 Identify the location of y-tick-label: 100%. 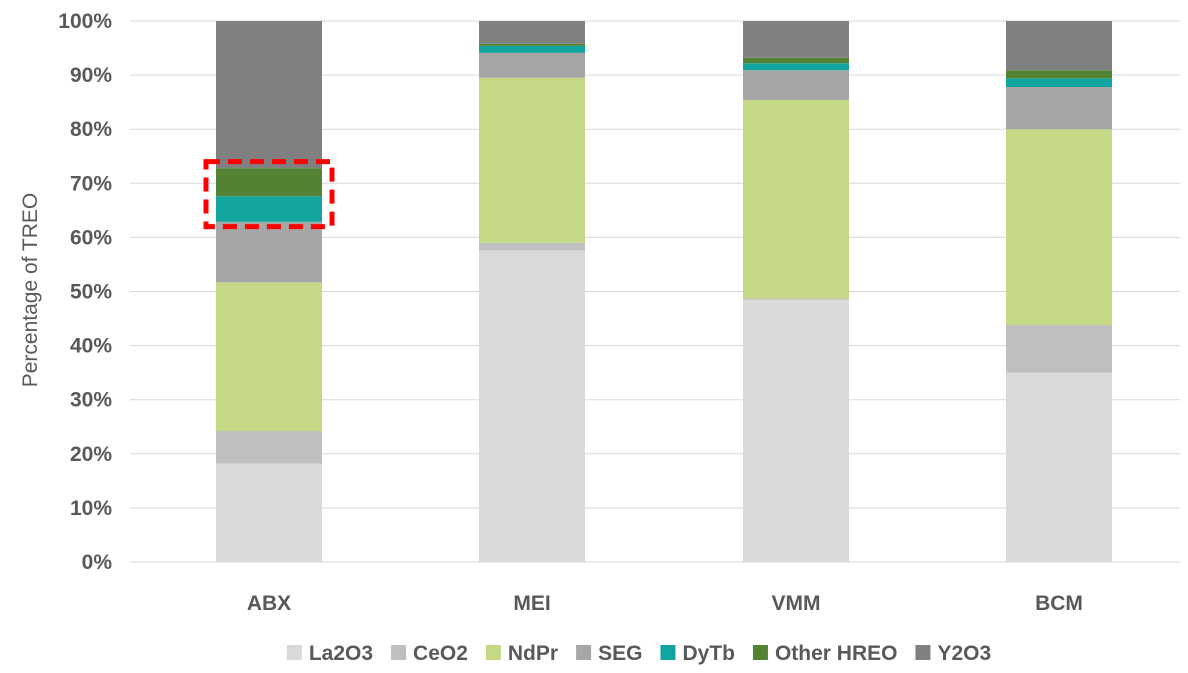
(85, 21).